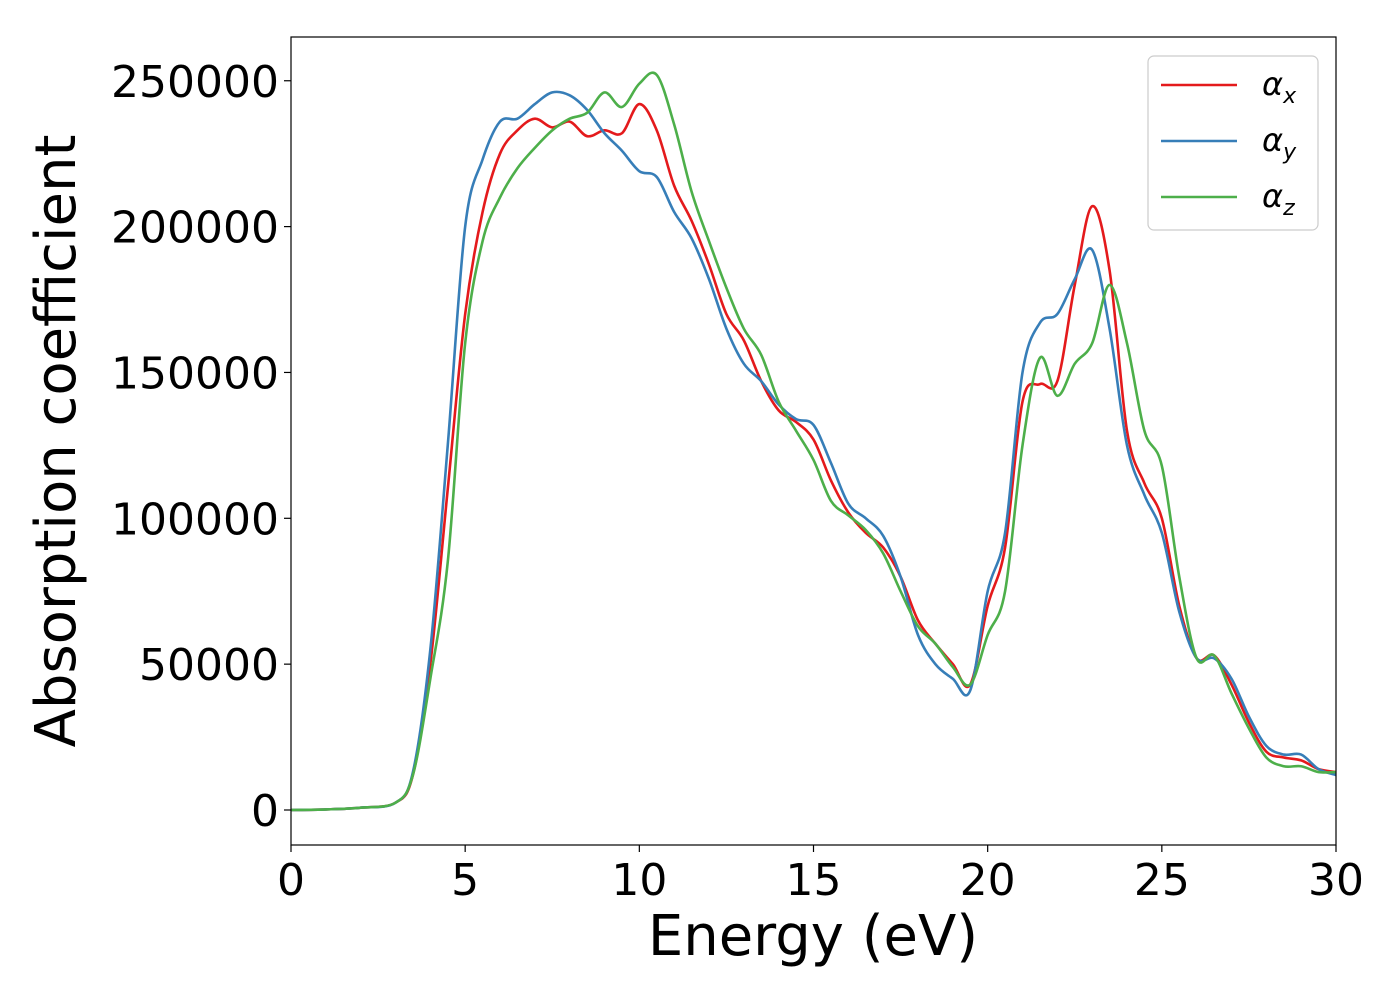 Image resolution: width=1400 pixels, height=1000 pixels. I want to click on legend: αx αy αz, so click(1233, 143).